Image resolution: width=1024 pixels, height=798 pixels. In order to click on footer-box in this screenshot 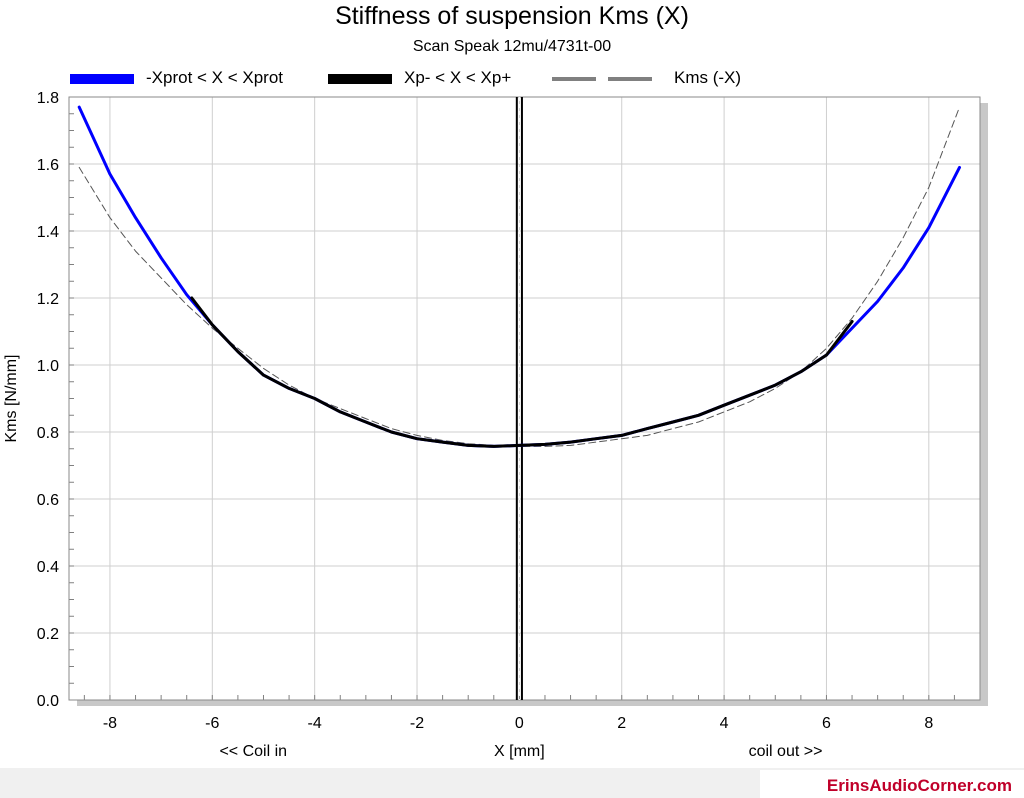, I will do `click(892, 784)`.